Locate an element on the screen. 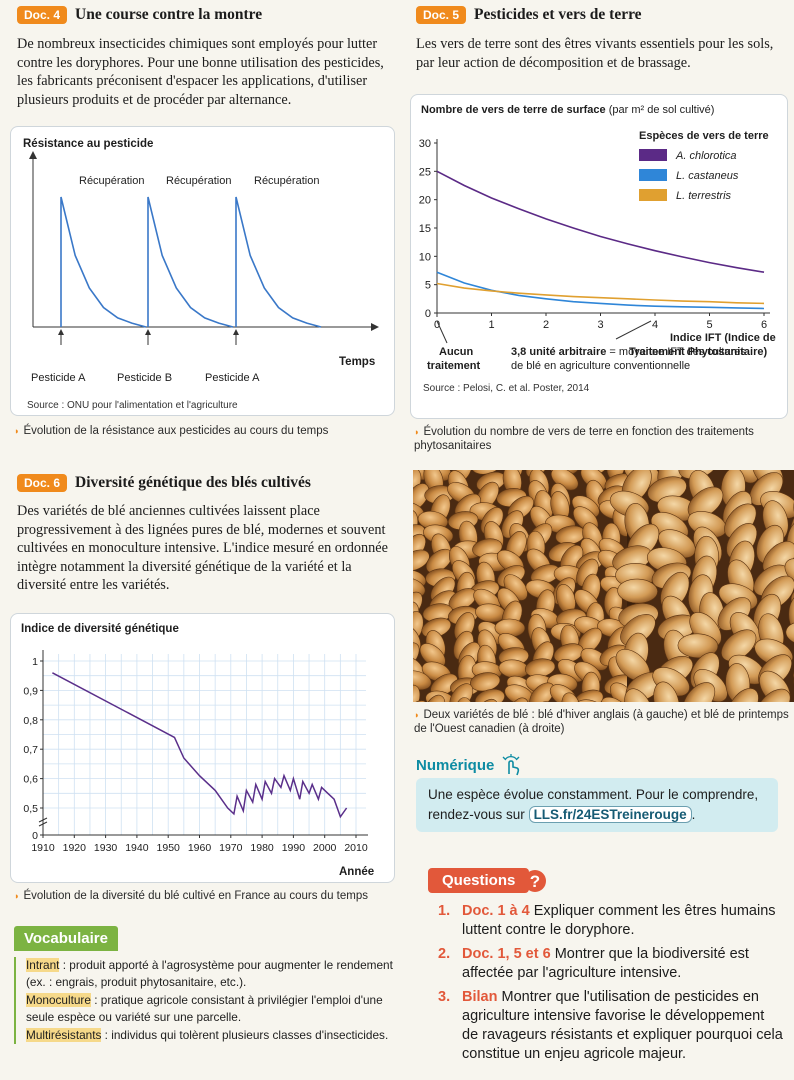  worms-x-tick-label: 5 is located at coordinates (709, 325).